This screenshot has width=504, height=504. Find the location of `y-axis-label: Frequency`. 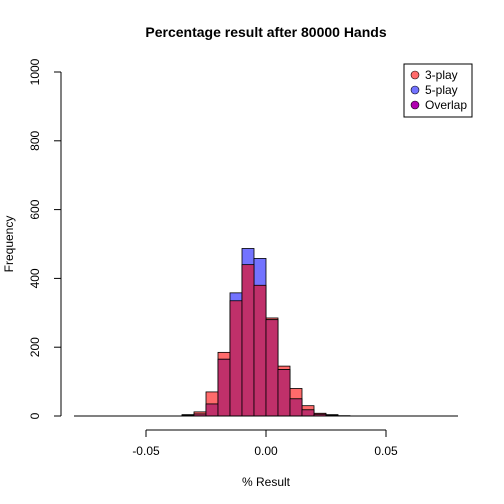

y-axis-label: Frequency is located at coordinates (9, 244).